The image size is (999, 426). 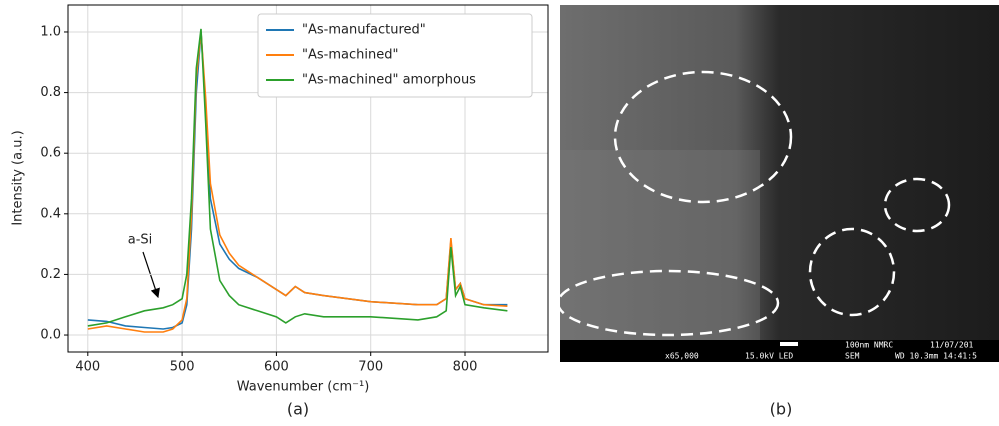 I want to click on y-tick-label: 0.2, so click(x=50, y=274).